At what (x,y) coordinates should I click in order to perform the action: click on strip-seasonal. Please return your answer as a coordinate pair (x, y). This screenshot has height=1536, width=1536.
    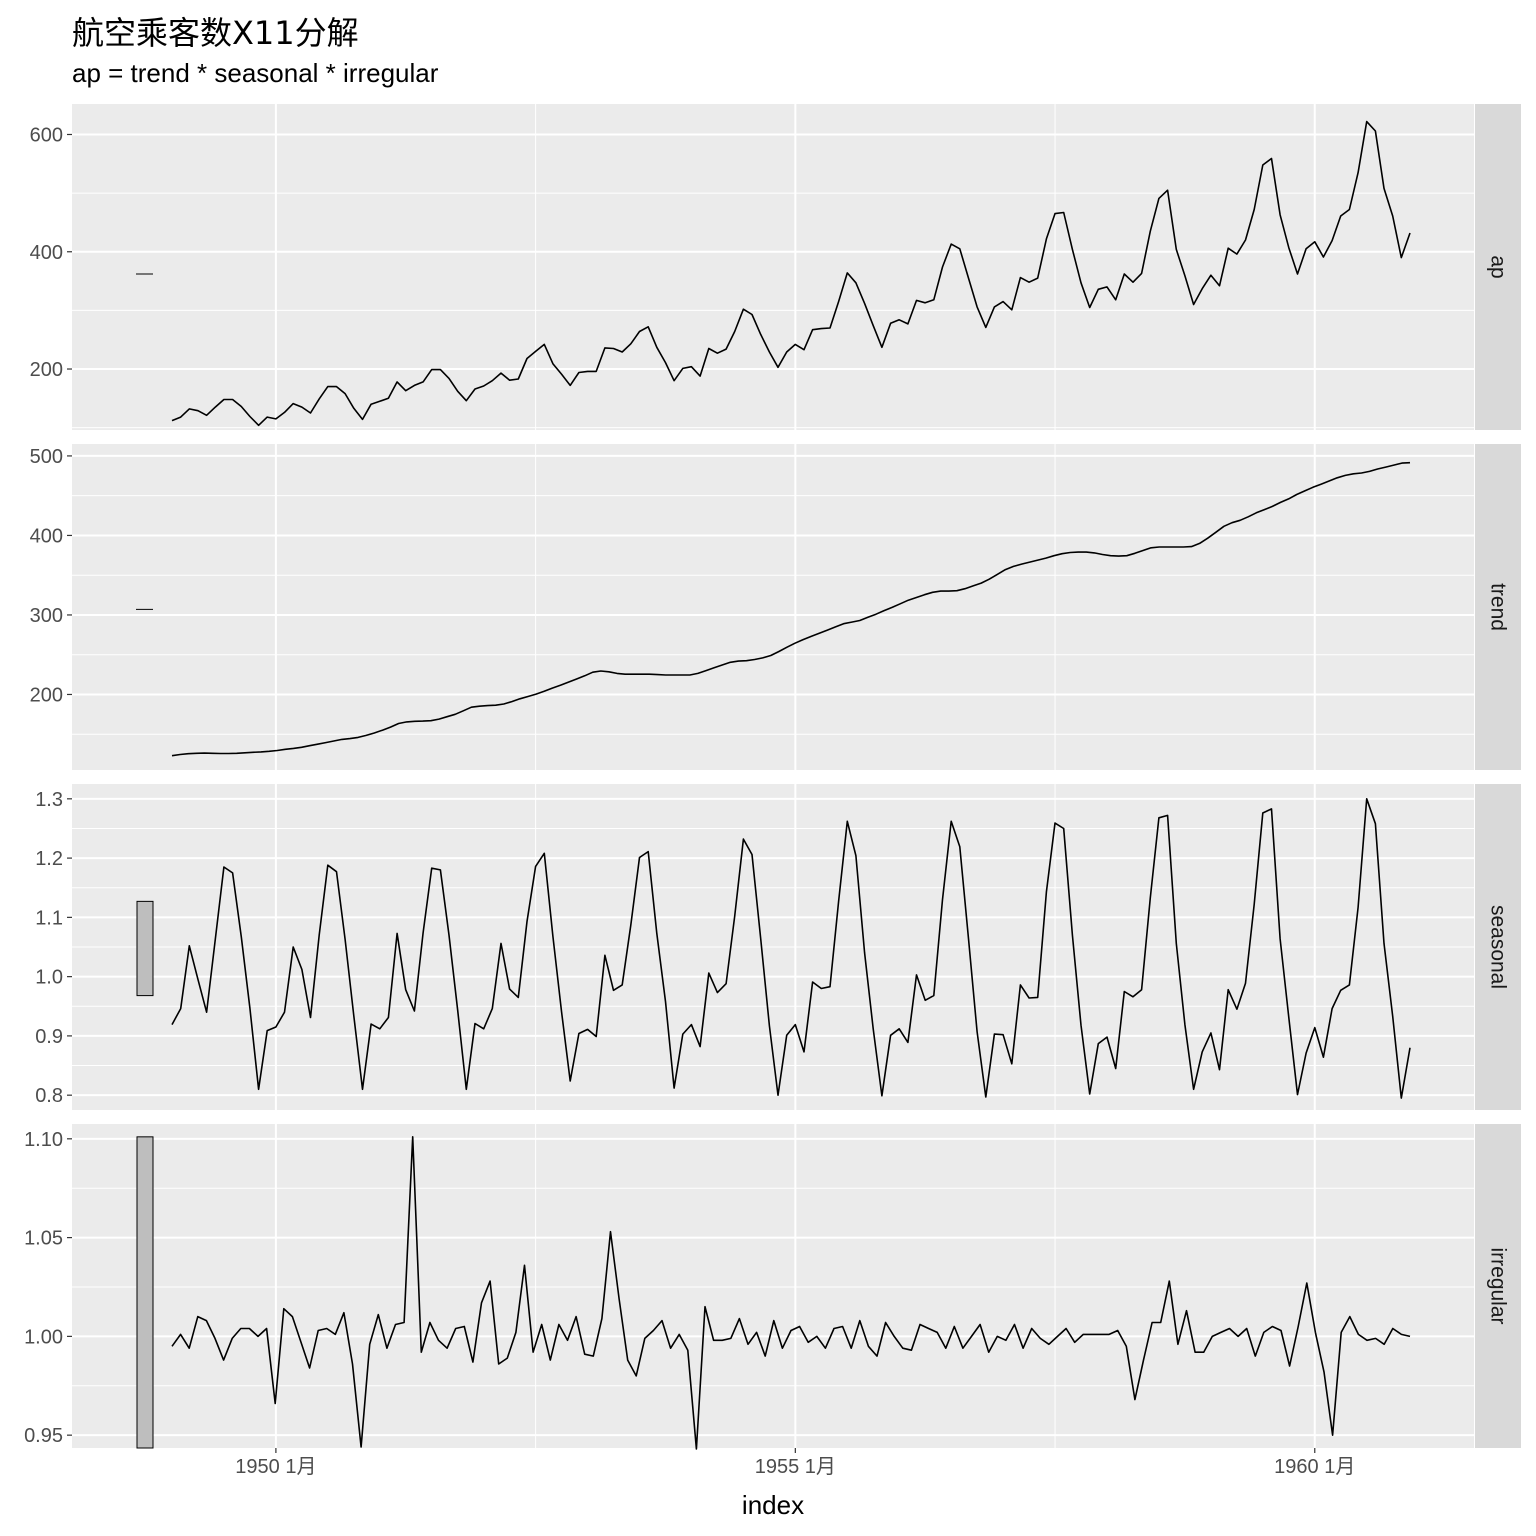
    Looking at the image, I should click on (1498, 947).